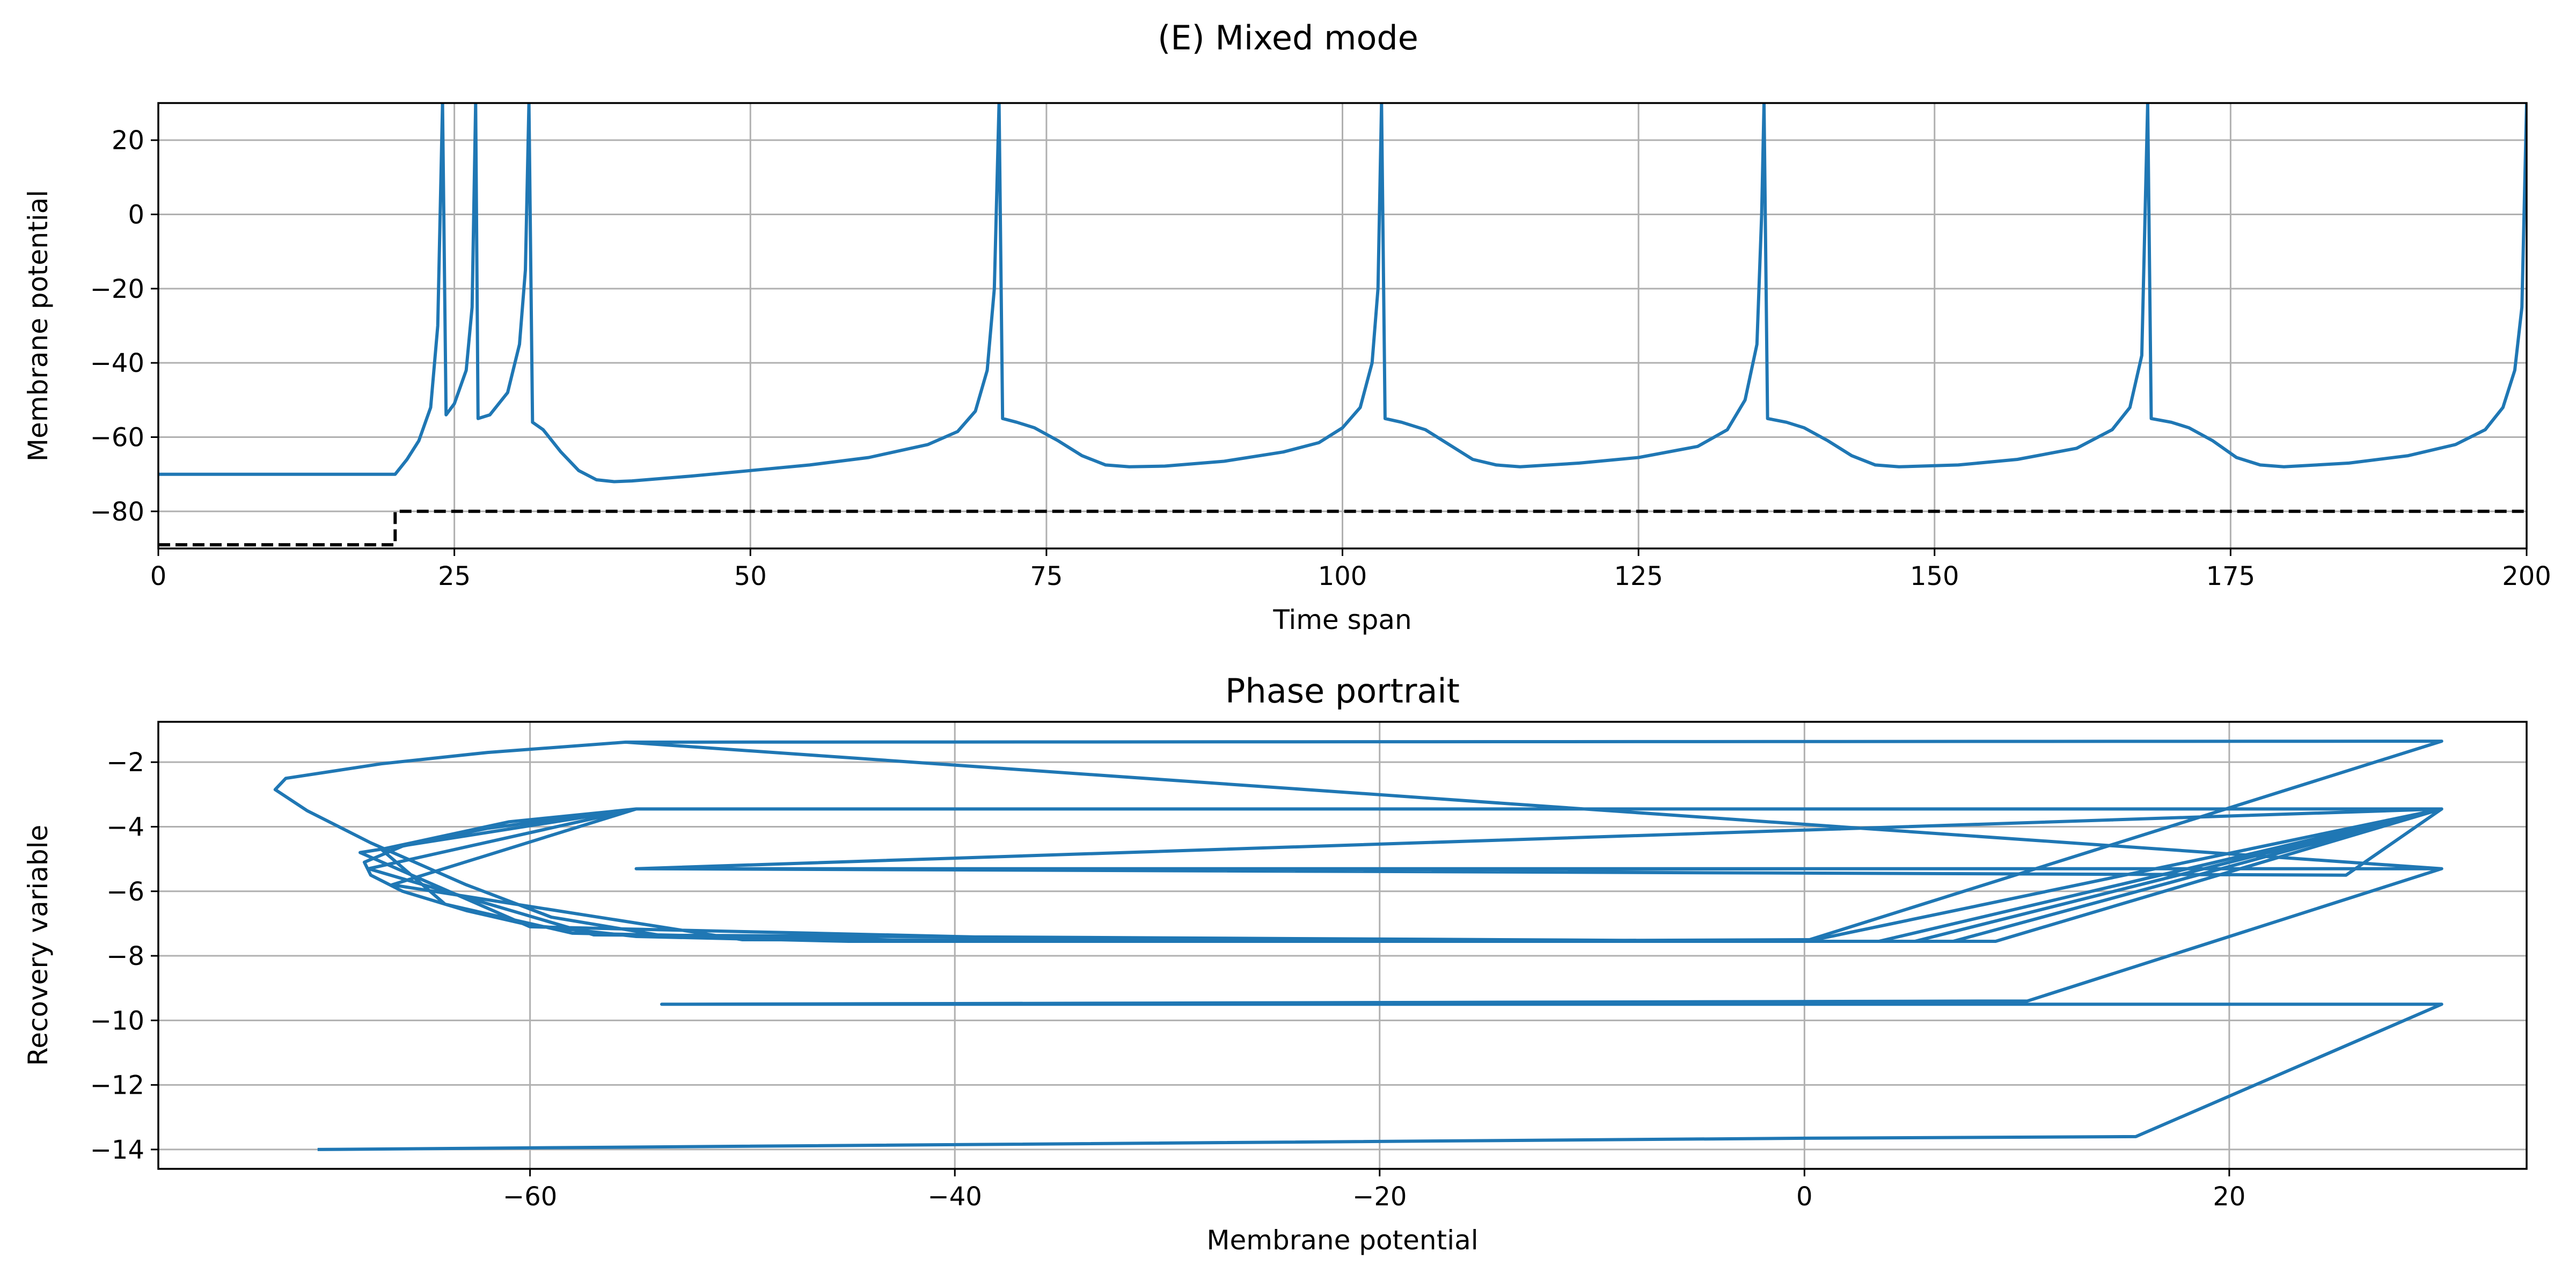 The width and height of the screenshot is (2576, 1288). Describe the element at coordinates (117, 1086) in the screenshot. I see `y-tick-label: −12` at that location.